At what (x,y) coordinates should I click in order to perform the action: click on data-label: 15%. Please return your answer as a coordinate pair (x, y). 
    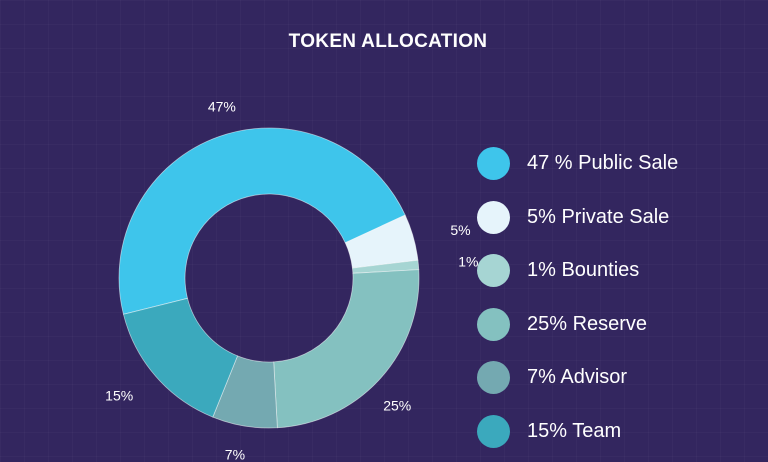
    Looking at the image, I should click on (119, 396).